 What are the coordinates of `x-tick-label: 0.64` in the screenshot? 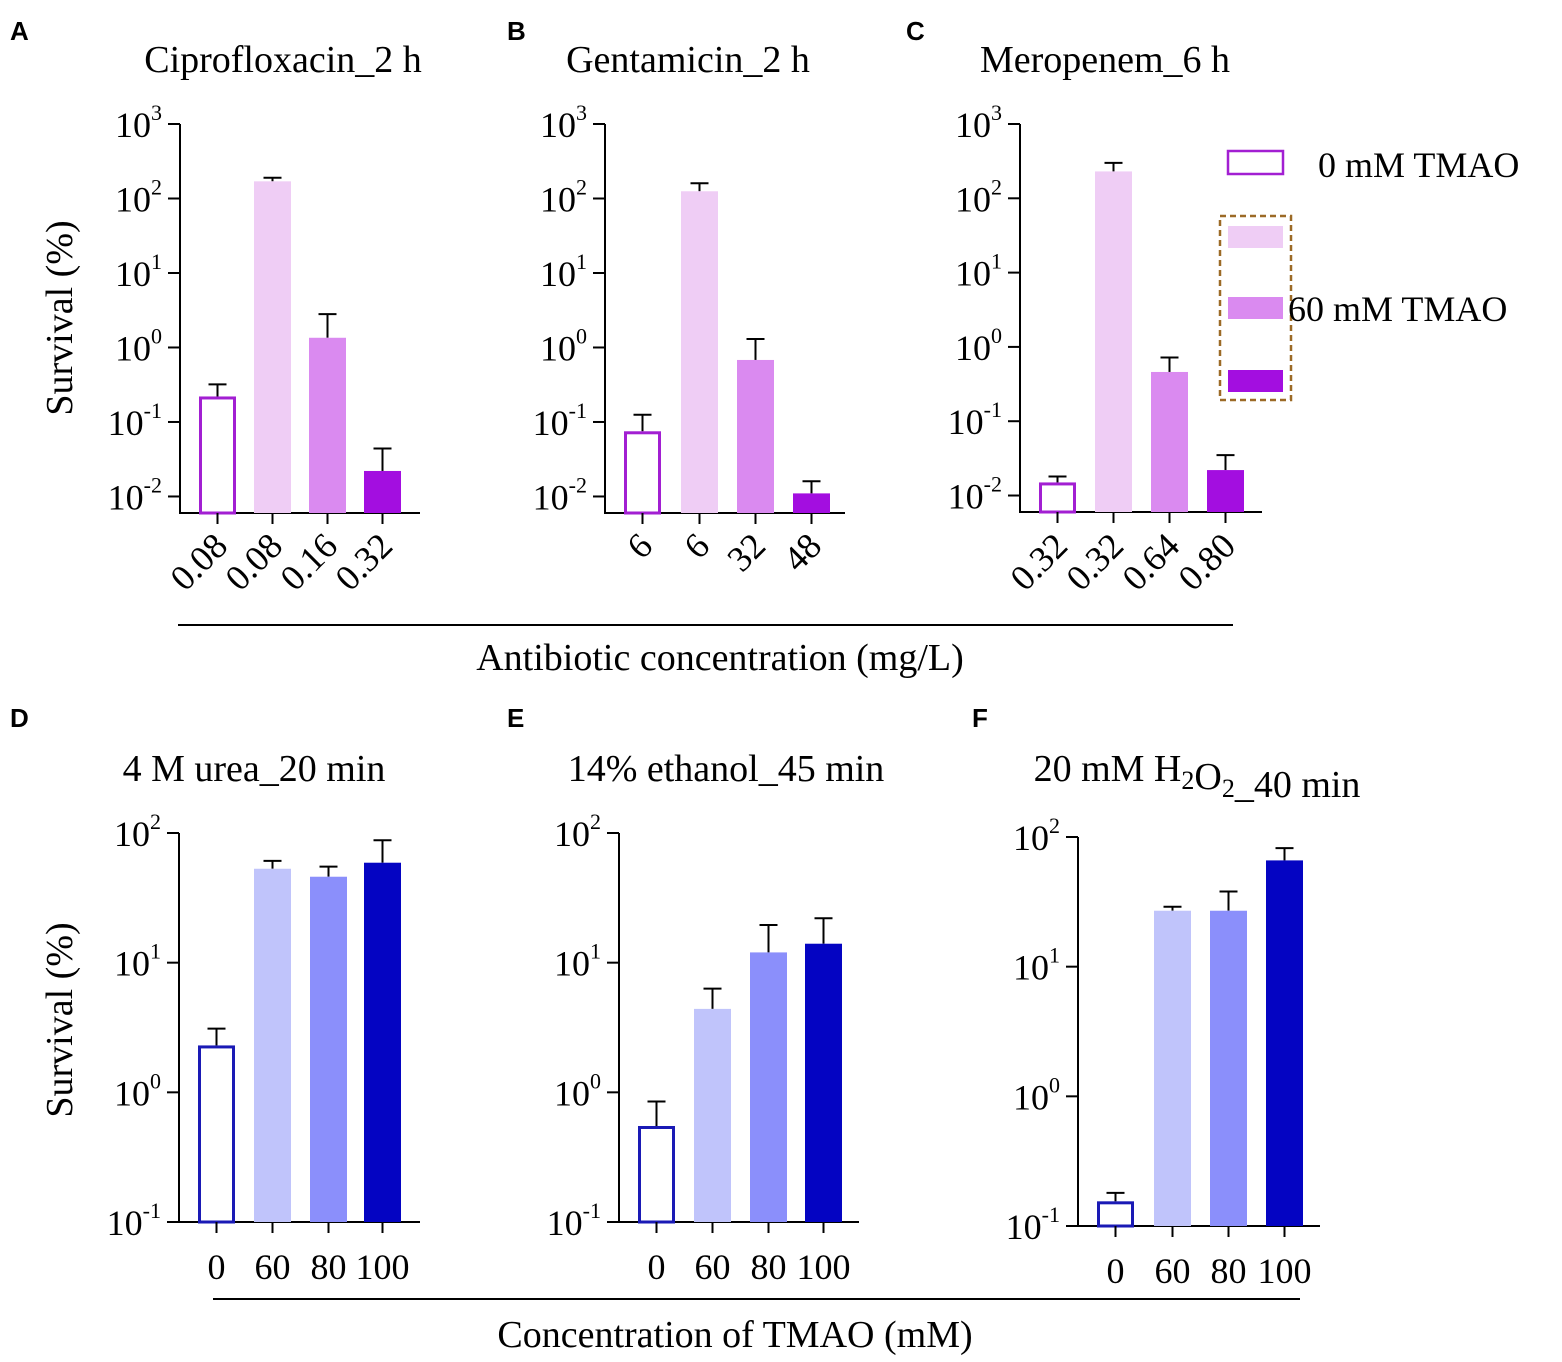 It's located at (1150, 561).